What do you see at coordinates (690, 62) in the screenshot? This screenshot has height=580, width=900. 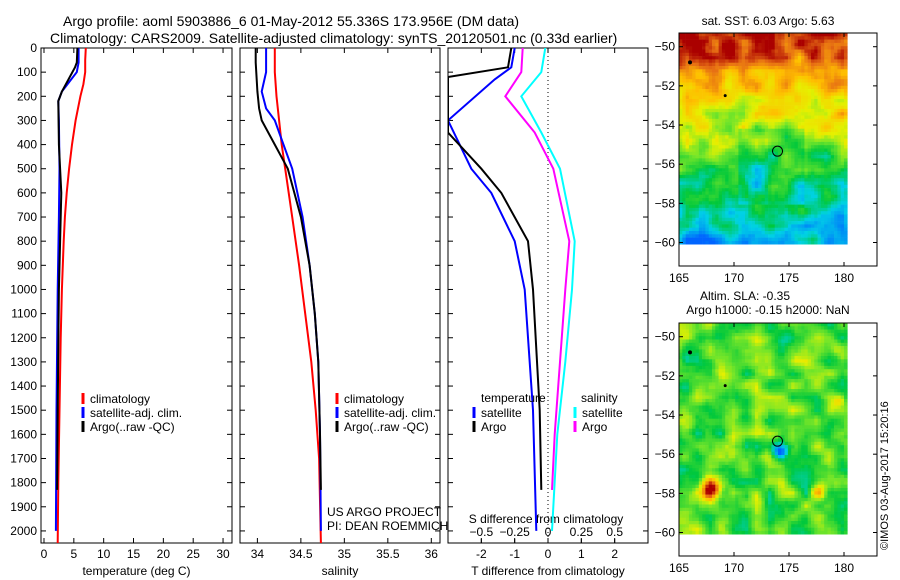 I see `nearby-float-marker` at bounding box center [690, 62].